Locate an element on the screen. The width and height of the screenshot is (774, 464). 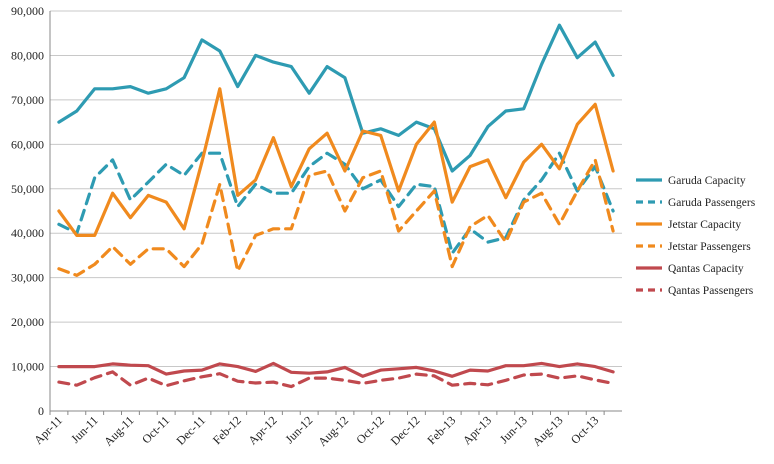
x-tick-label: Jun-11 is located at coordinates (84, 429).